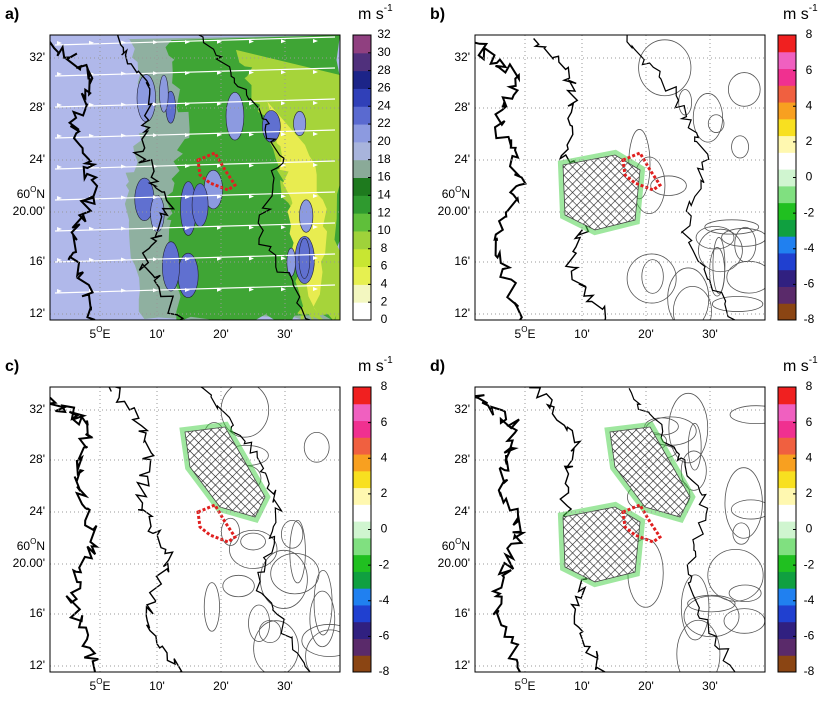 Image resolution: width=825 pixels, height=702 pixels. Describe the element at coordinates (221, 686) in the screenshot. I see `x-tick-label: 20'` at that location.